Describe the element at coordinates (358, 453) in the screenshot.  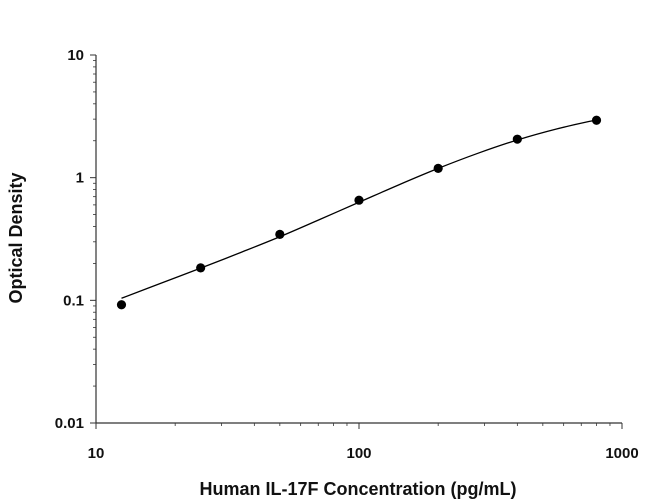
I see `x-tick-label: 100` at that location.